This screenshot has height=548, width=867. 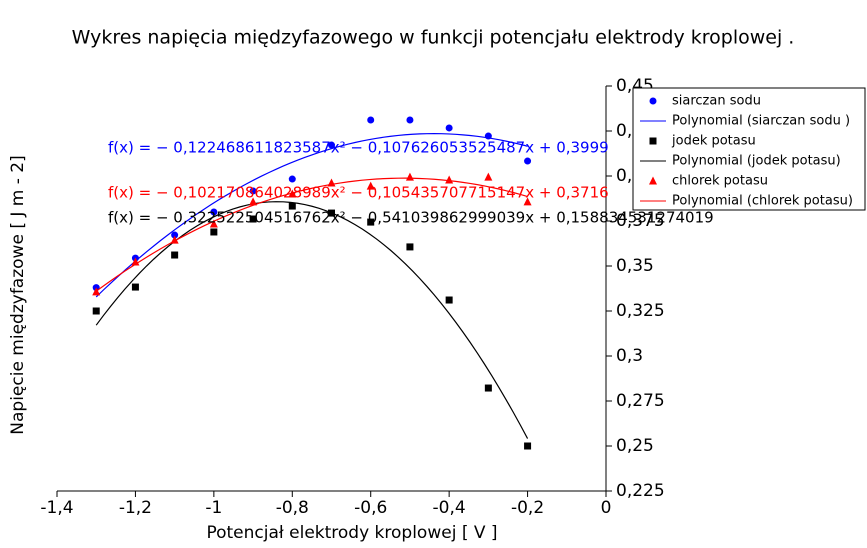 I want to click on trendline, so click(x=311, y=234).